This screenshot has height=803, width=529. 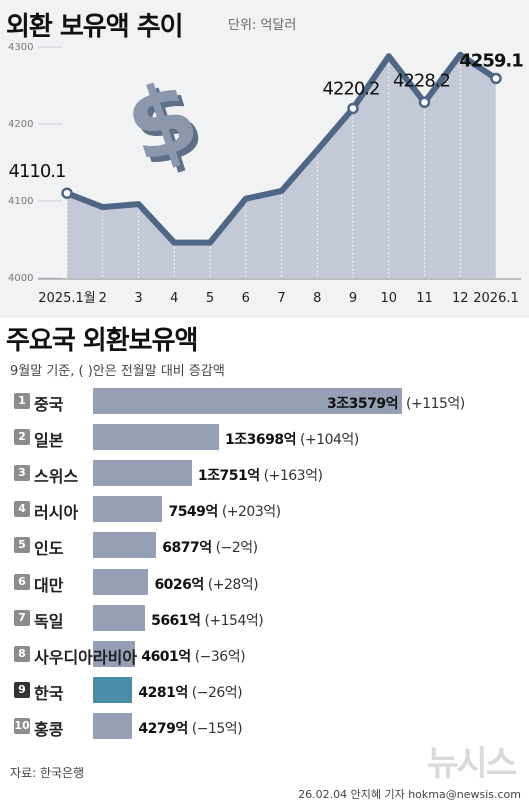 I want to click on rank-badge: 2, so click(x=22, y=437).